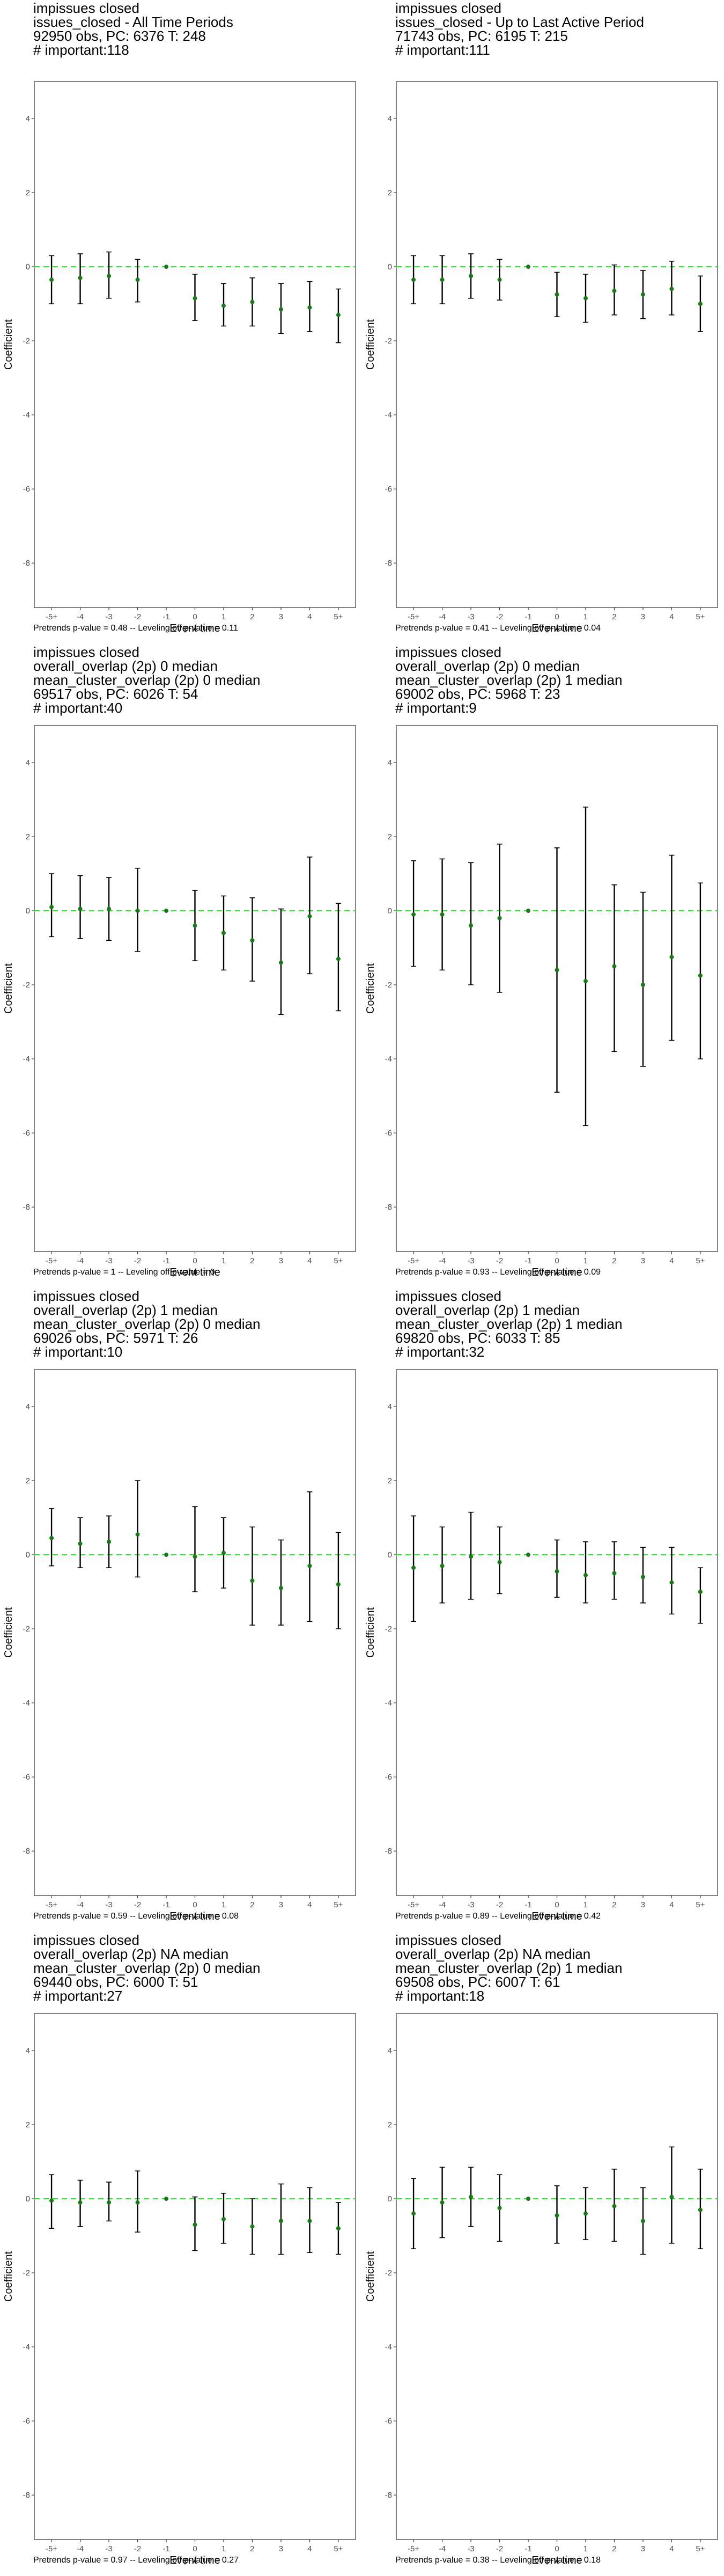  Describe the element at coordinates (26, 2495) in the screenshot. I see `y-tick-label: -8` at that location.